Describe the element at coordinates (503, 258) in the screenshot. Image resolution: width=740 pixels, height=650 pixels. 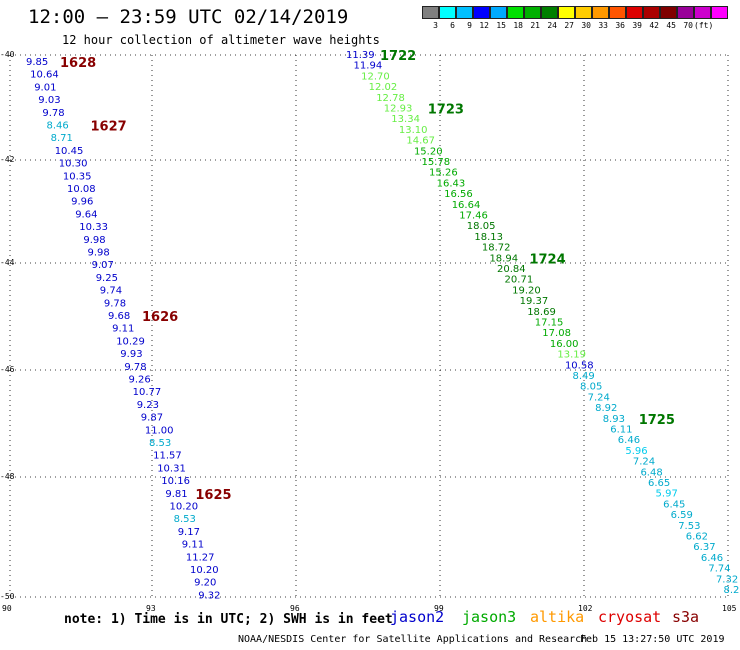
I see `wave-height-value: 18.94` at that location.